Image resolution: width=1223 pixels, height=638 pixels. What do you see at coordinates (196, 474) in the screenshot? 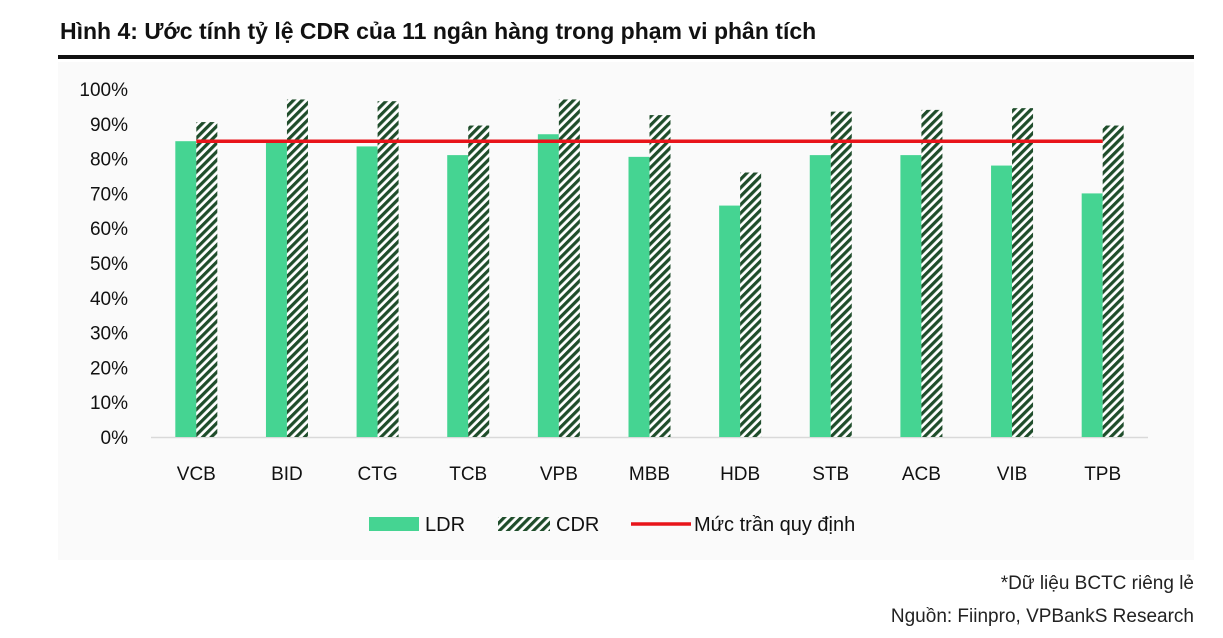
I see `x-tick-label: VCB` at bounding box center [196, 474].